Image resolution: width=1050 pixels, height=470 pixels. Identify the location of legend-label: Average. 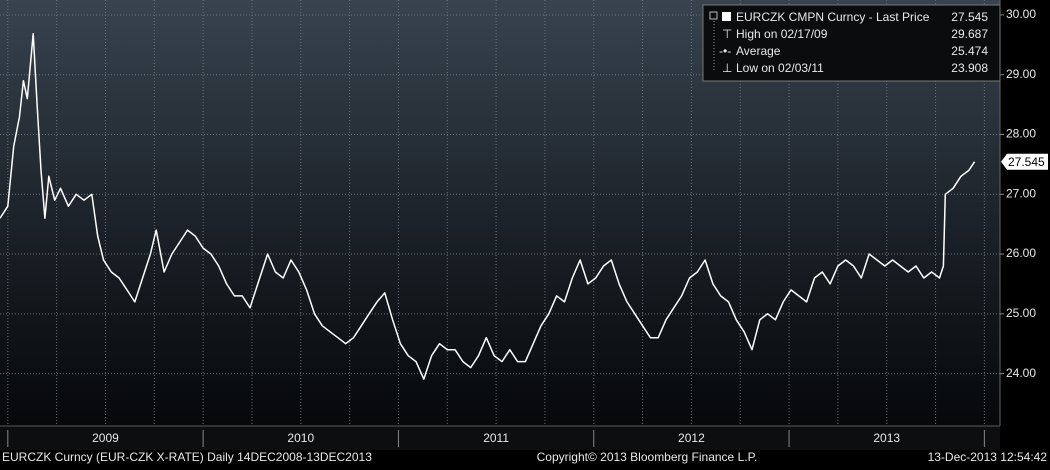
(758, 51).